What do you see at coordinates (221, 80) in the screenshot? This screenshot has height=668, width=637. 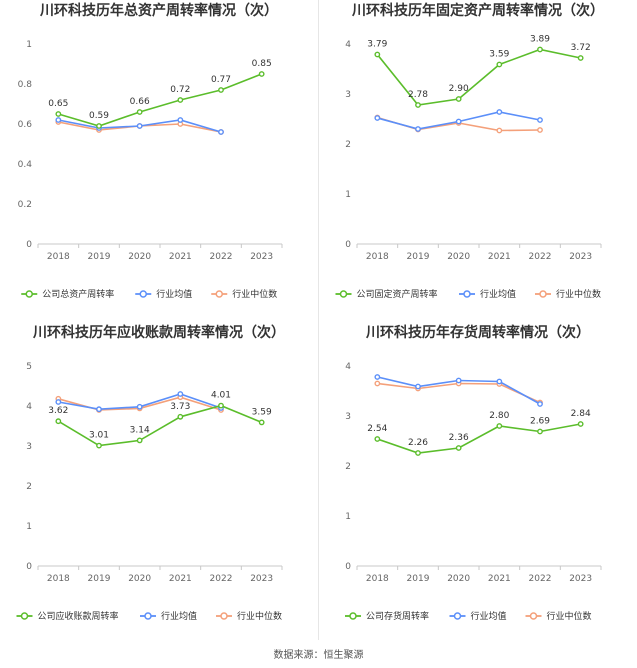 I see `data-label: 0.77` at bounding box center [221, 80].